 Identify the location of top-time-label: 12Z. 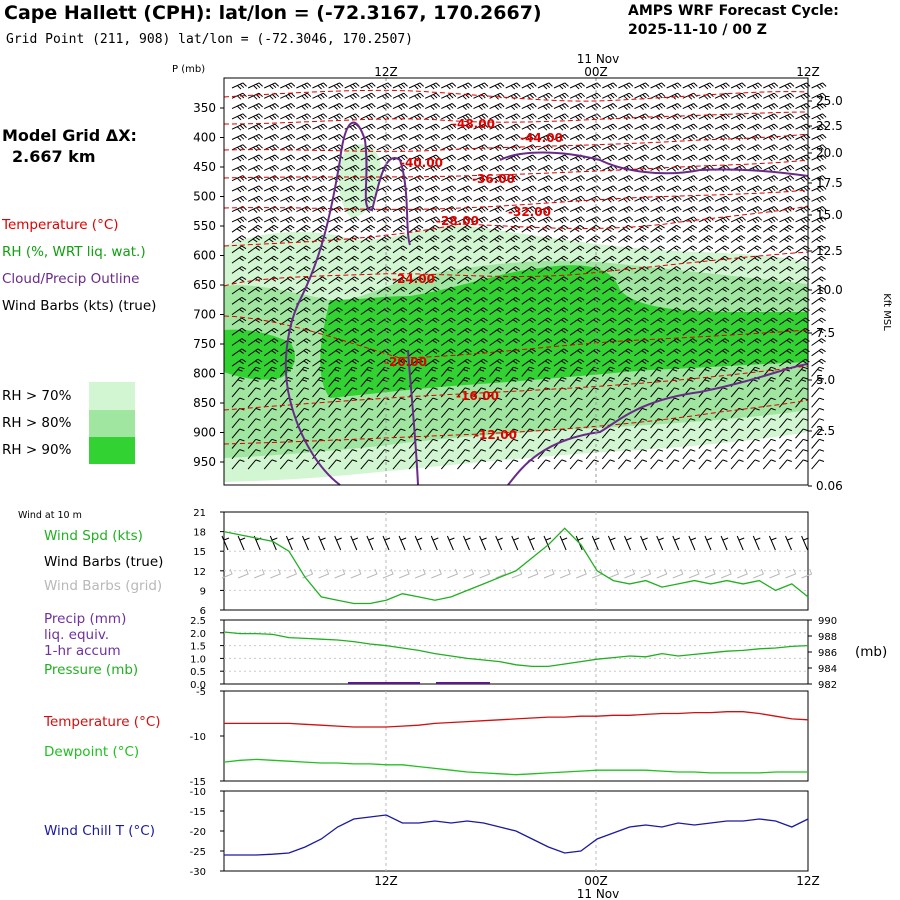
(808, 72).